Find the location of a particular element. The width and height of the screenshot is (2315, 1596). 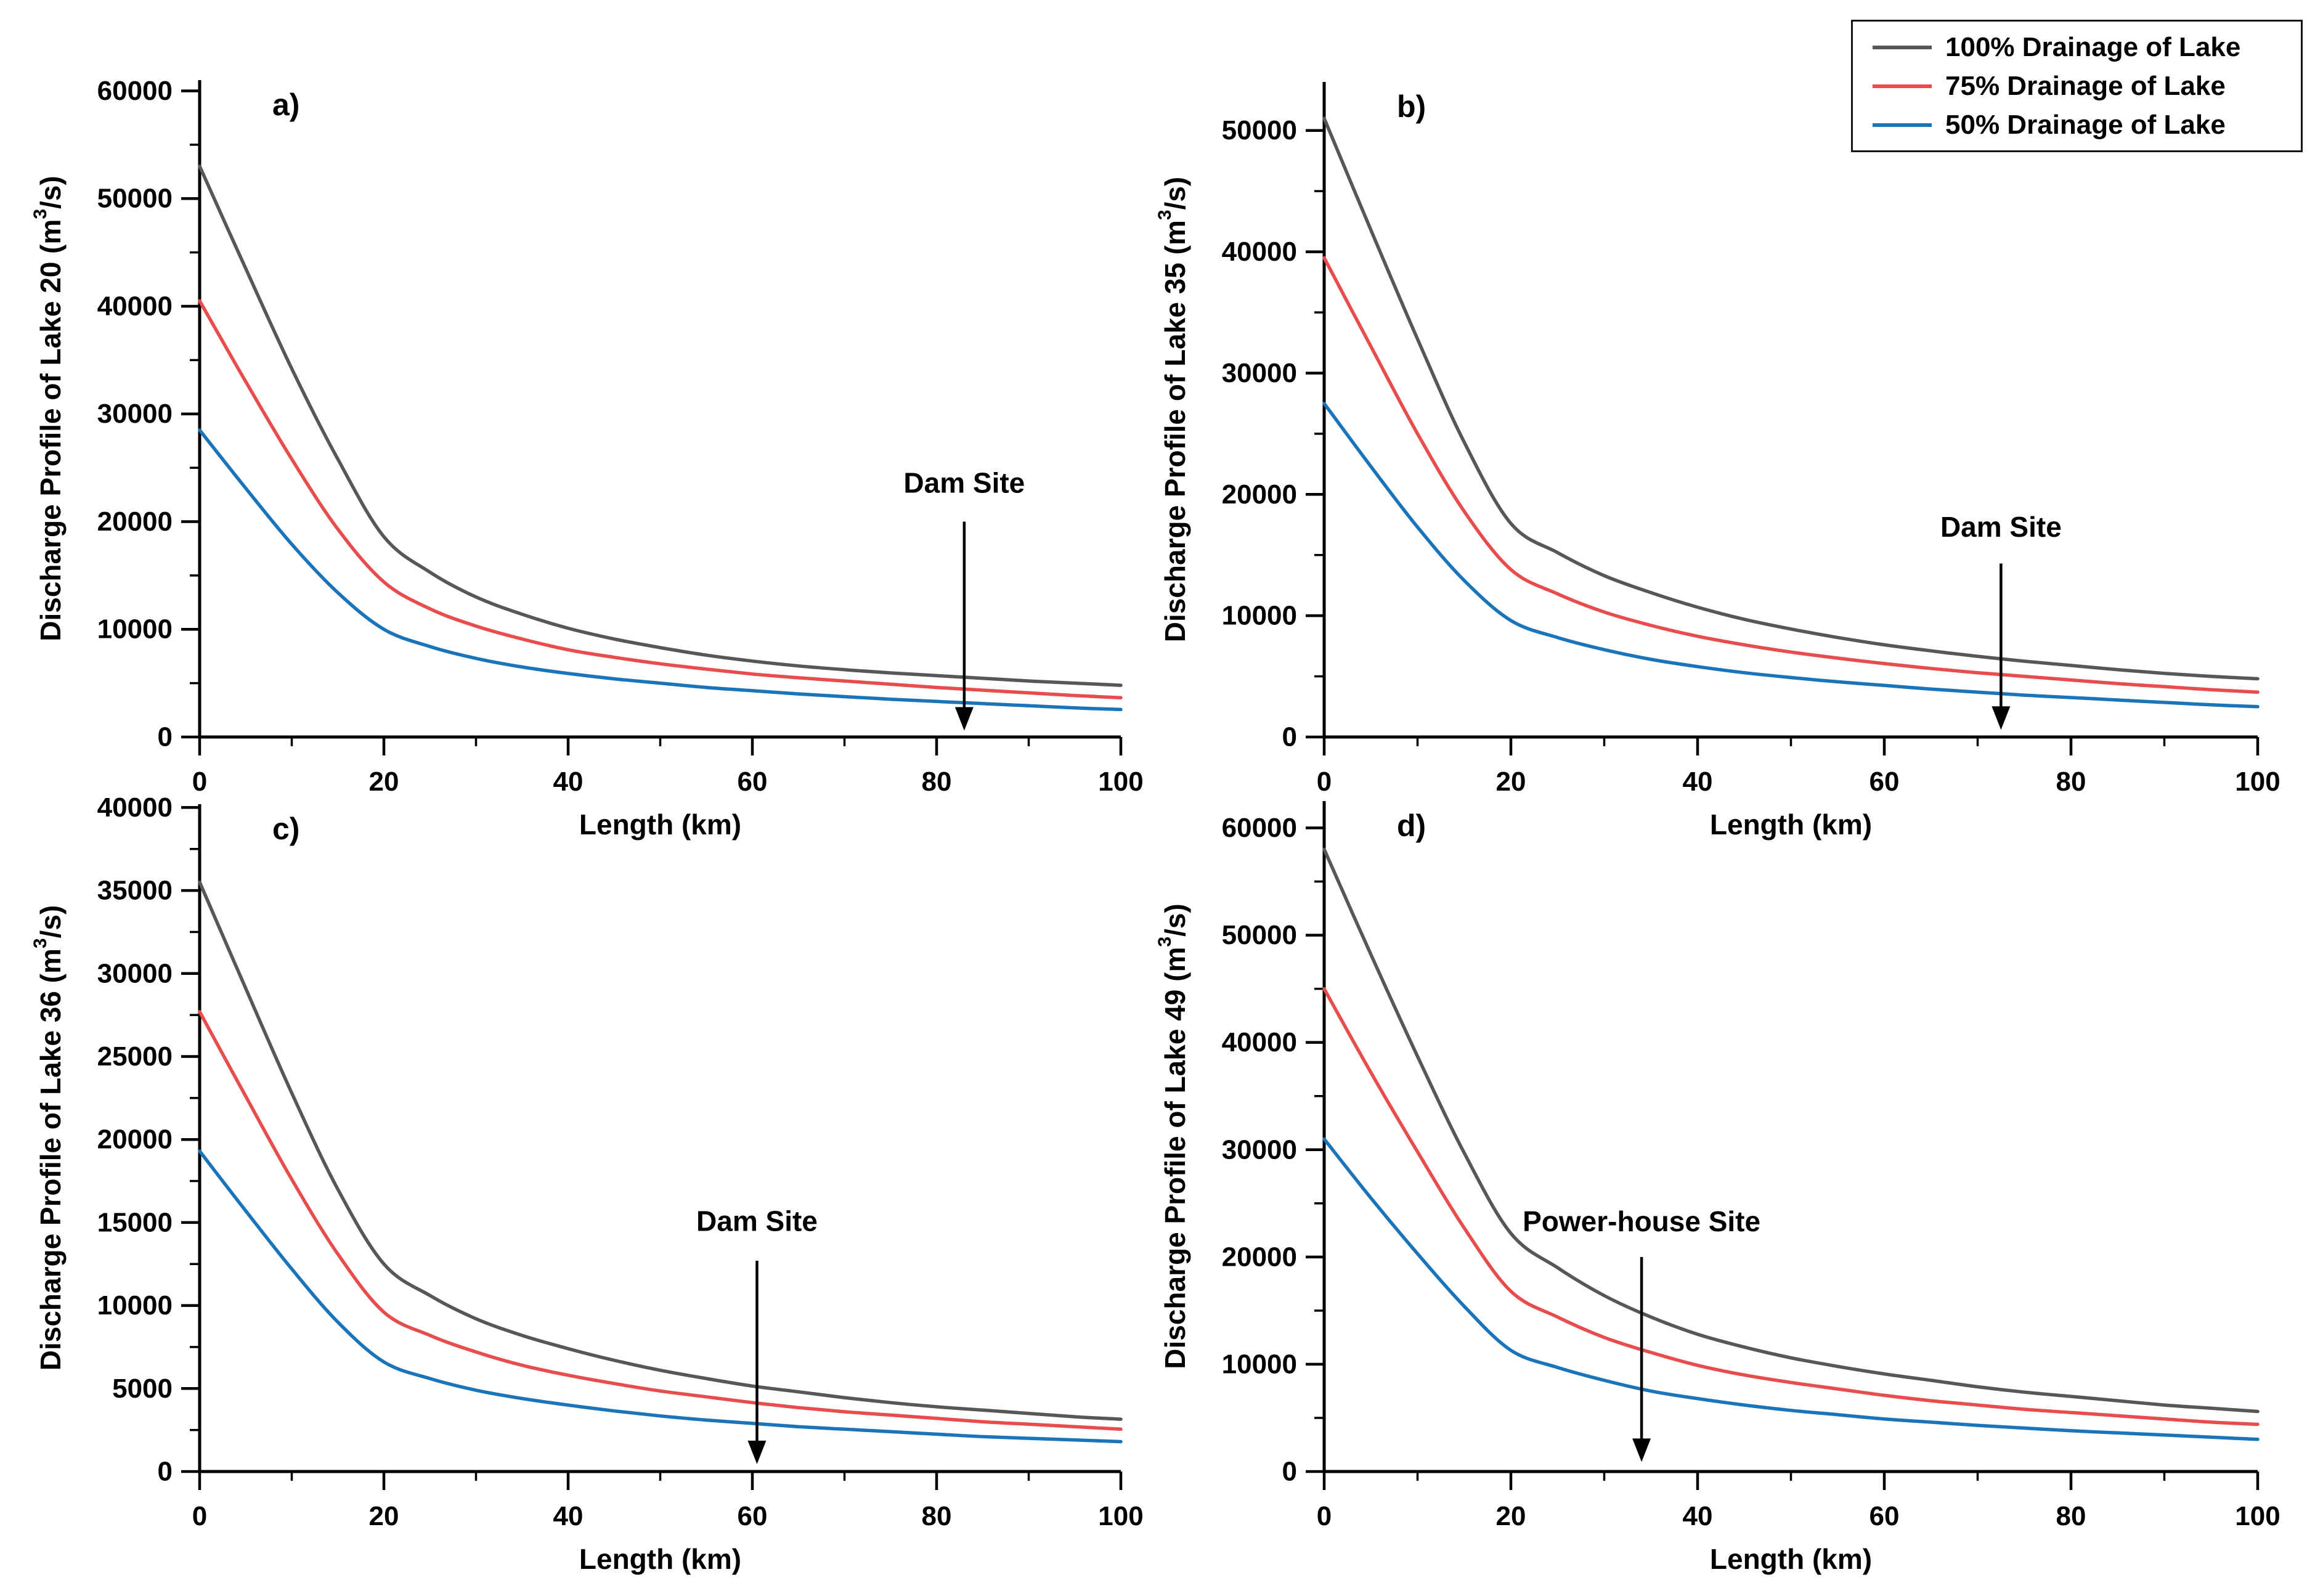

panel-letter-d: d) is located at coordinates (1411, 825).